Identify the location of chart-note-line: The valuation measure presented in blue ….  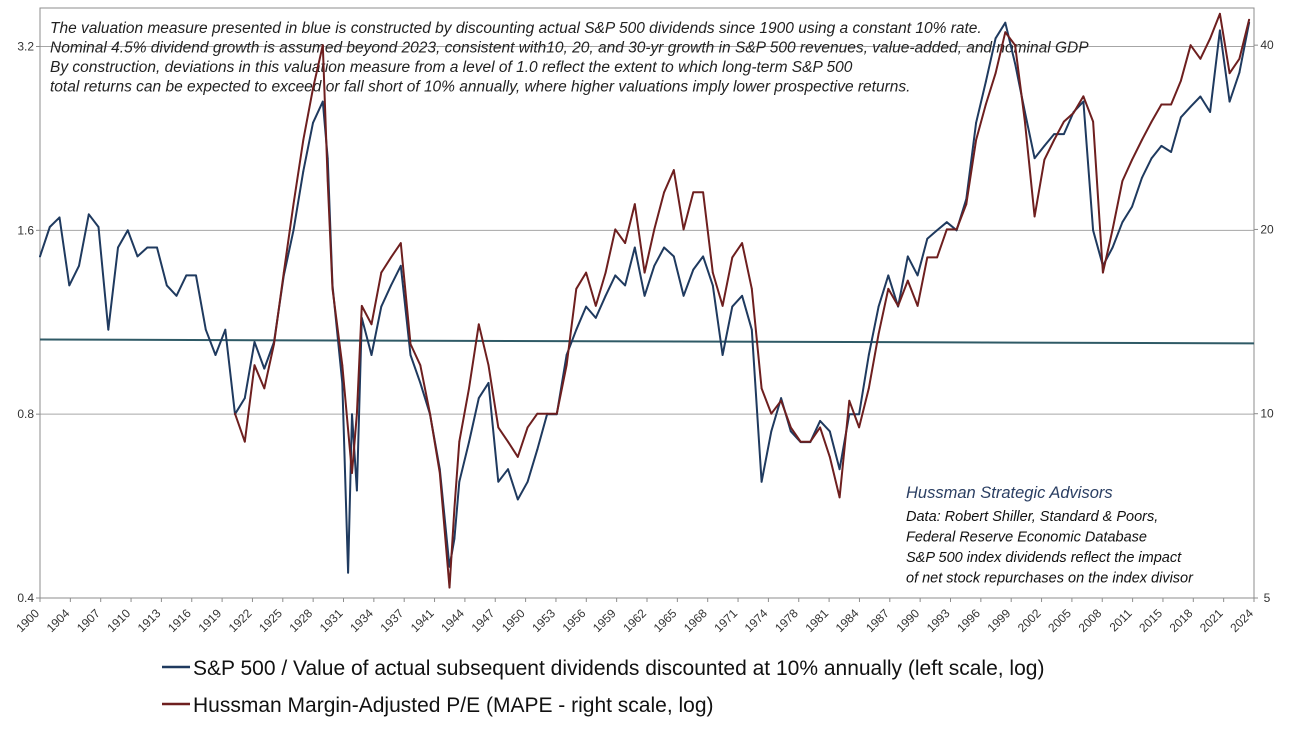
(516, 28).